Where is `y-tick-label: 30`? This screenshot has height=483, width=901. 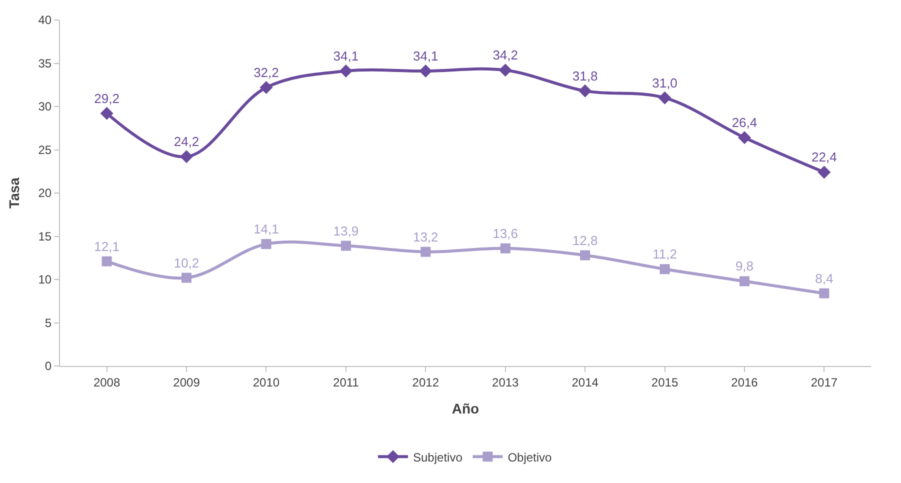 y-tick-label: 30 is located at coordinates (45, 107).